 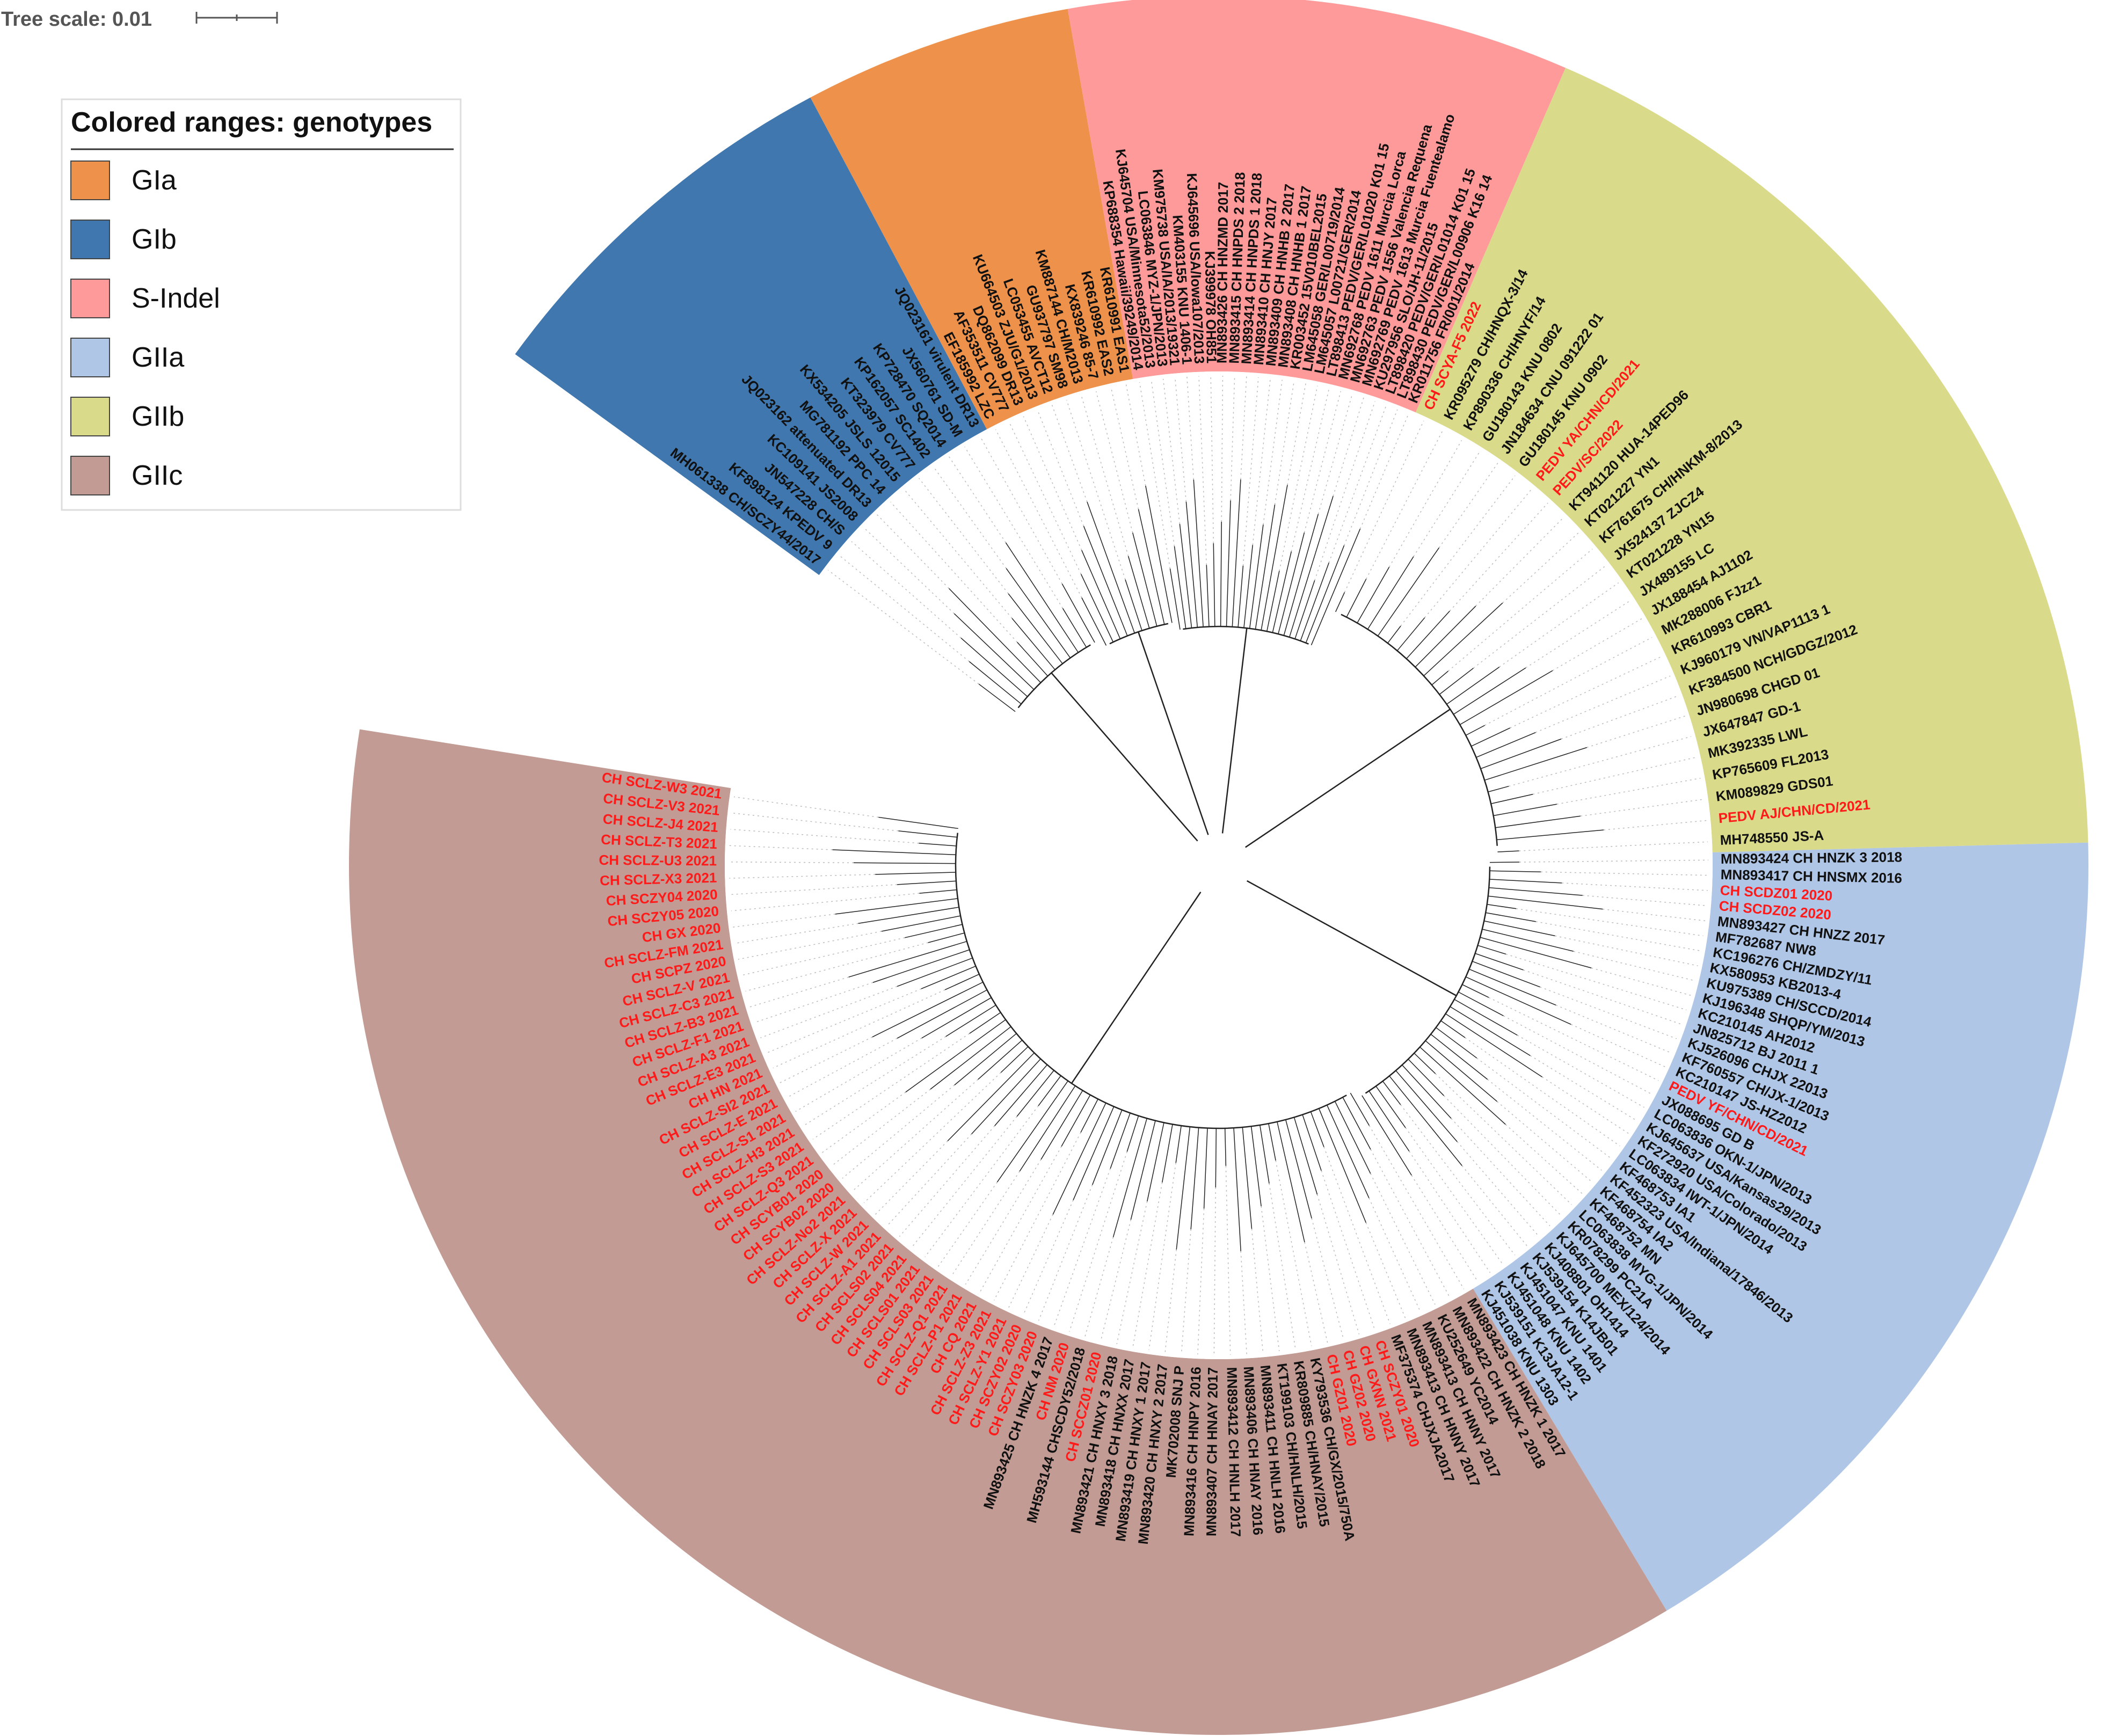 I want to click on legend-label: GIb, so click(x=155, y=239).